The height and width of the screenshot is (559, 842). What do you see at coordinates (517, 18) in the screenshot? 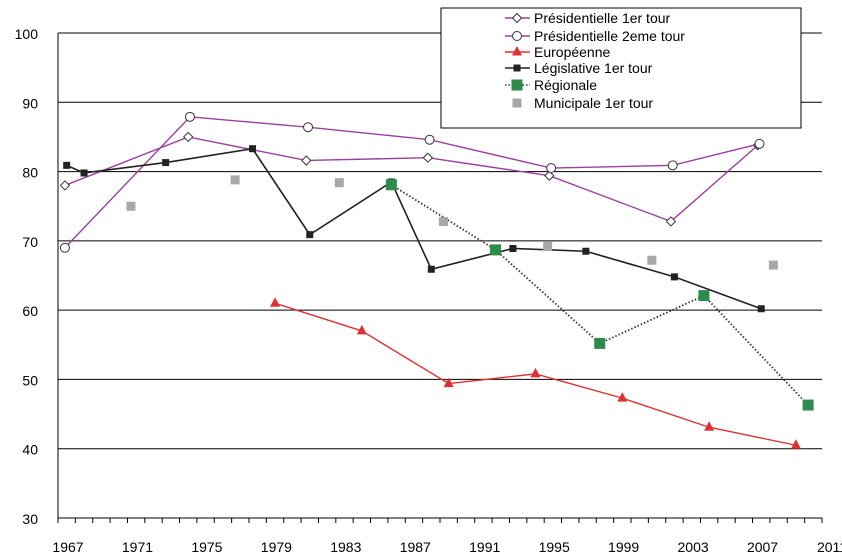
I see `legend-presidentielle-1er-tour-point` at bounding box center [517, 18].